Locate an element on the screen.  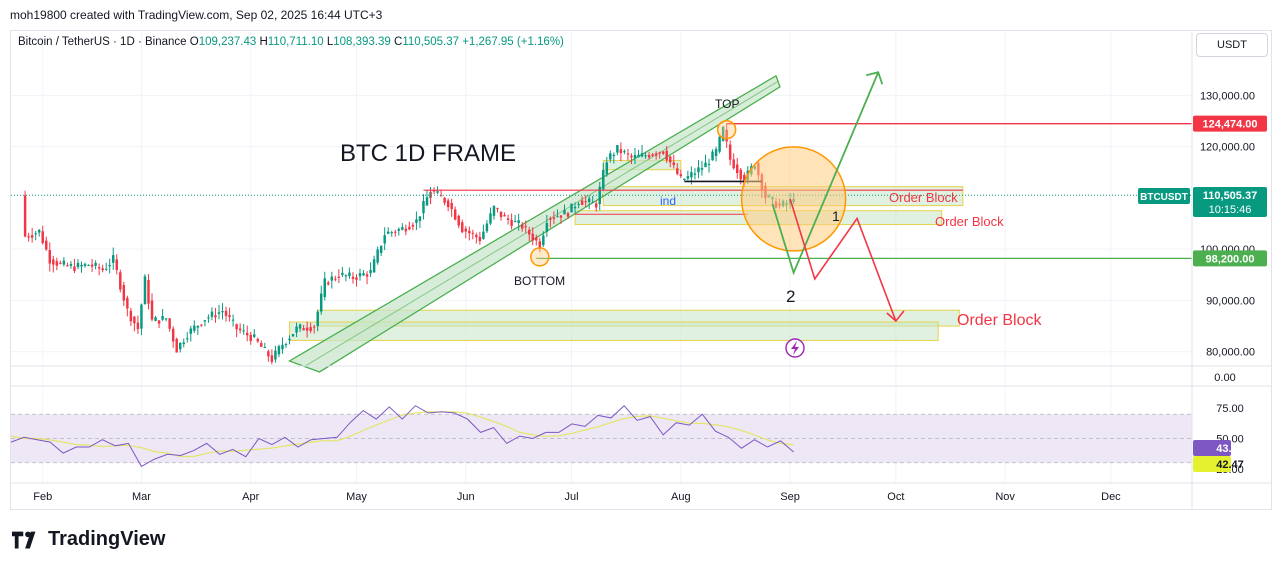
countdown-text: 10:15:46 is located at coordinates (1230, 210).